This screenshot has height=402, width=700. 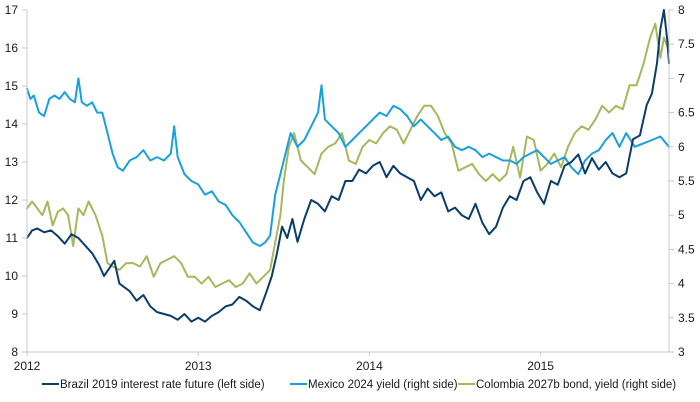 I want to click on left-tick-label: 8, so click(x=14, y=352).